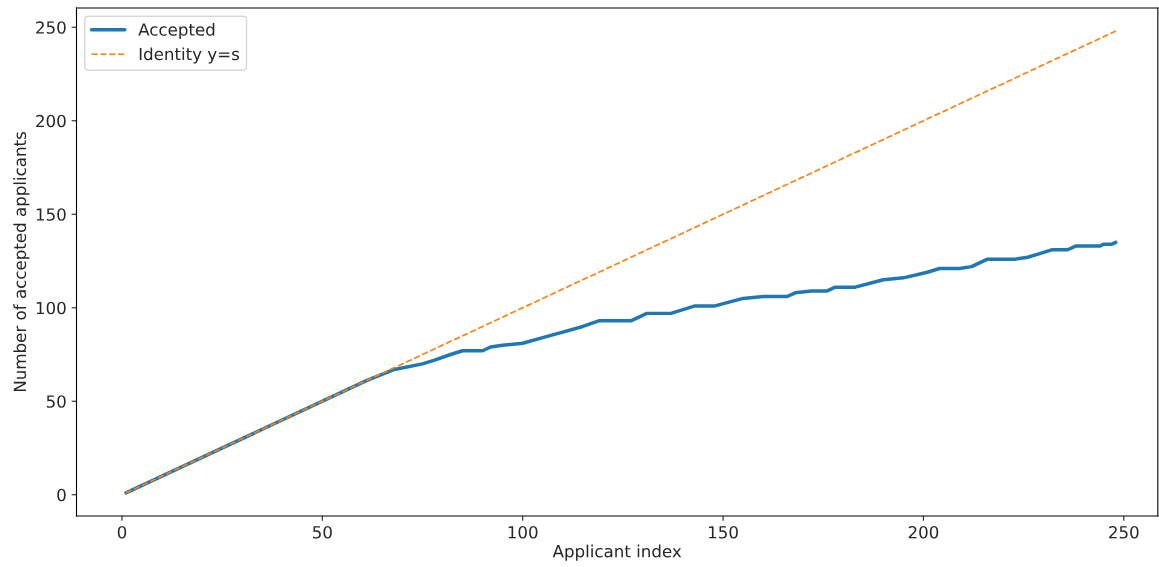 Image resolution: width=1159 pixels, height=567 pixels. What do you see at coordinates (56, 401) in the screenshot?
I see `y-tick-label: 50` at bounding box center [56, 401].